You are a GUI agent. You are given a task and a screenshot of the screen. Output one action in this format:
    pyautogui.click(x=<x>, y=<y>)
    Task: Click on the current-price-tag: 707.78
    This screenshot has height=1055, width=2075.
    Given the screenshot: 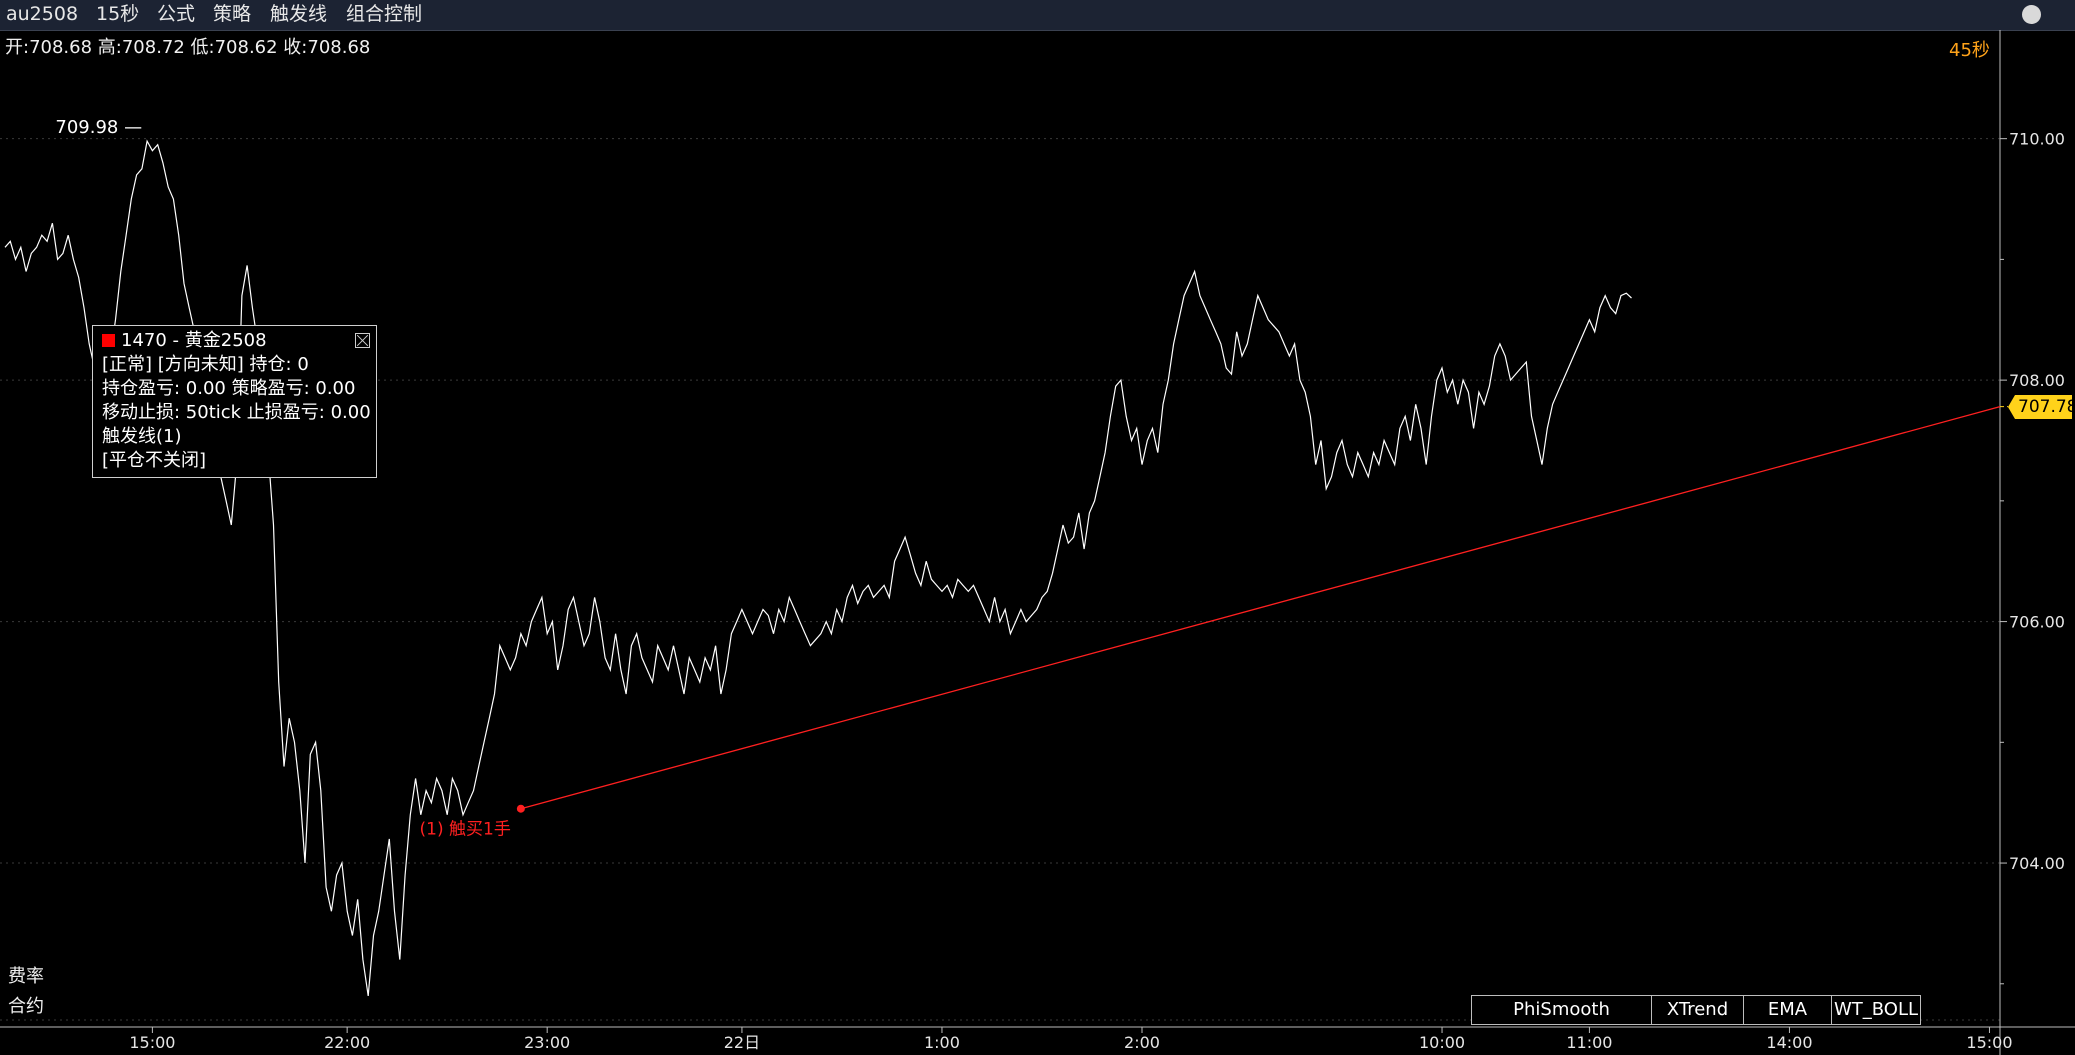 What is the action you would take?
    pyautogui.click(x=2041, y=406)
    